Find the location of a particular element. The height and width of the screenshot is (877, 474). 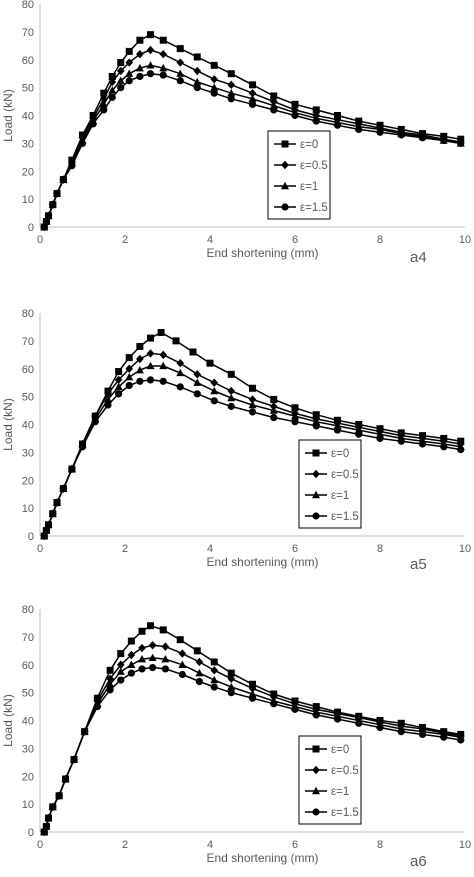

panel-label: a5 is located at coordinates (418, 564).